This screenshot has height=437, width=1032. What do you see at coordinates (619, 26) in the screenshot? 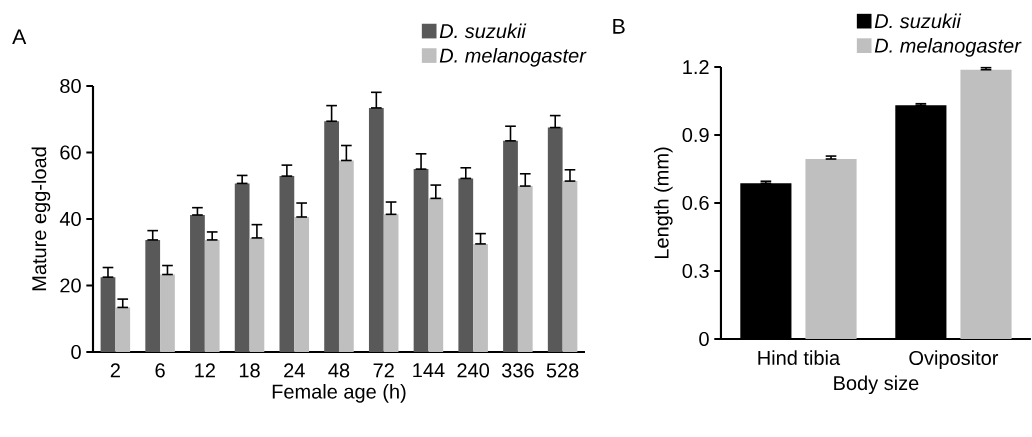
I see `chart-title: B` at bounding box center [619, 26].